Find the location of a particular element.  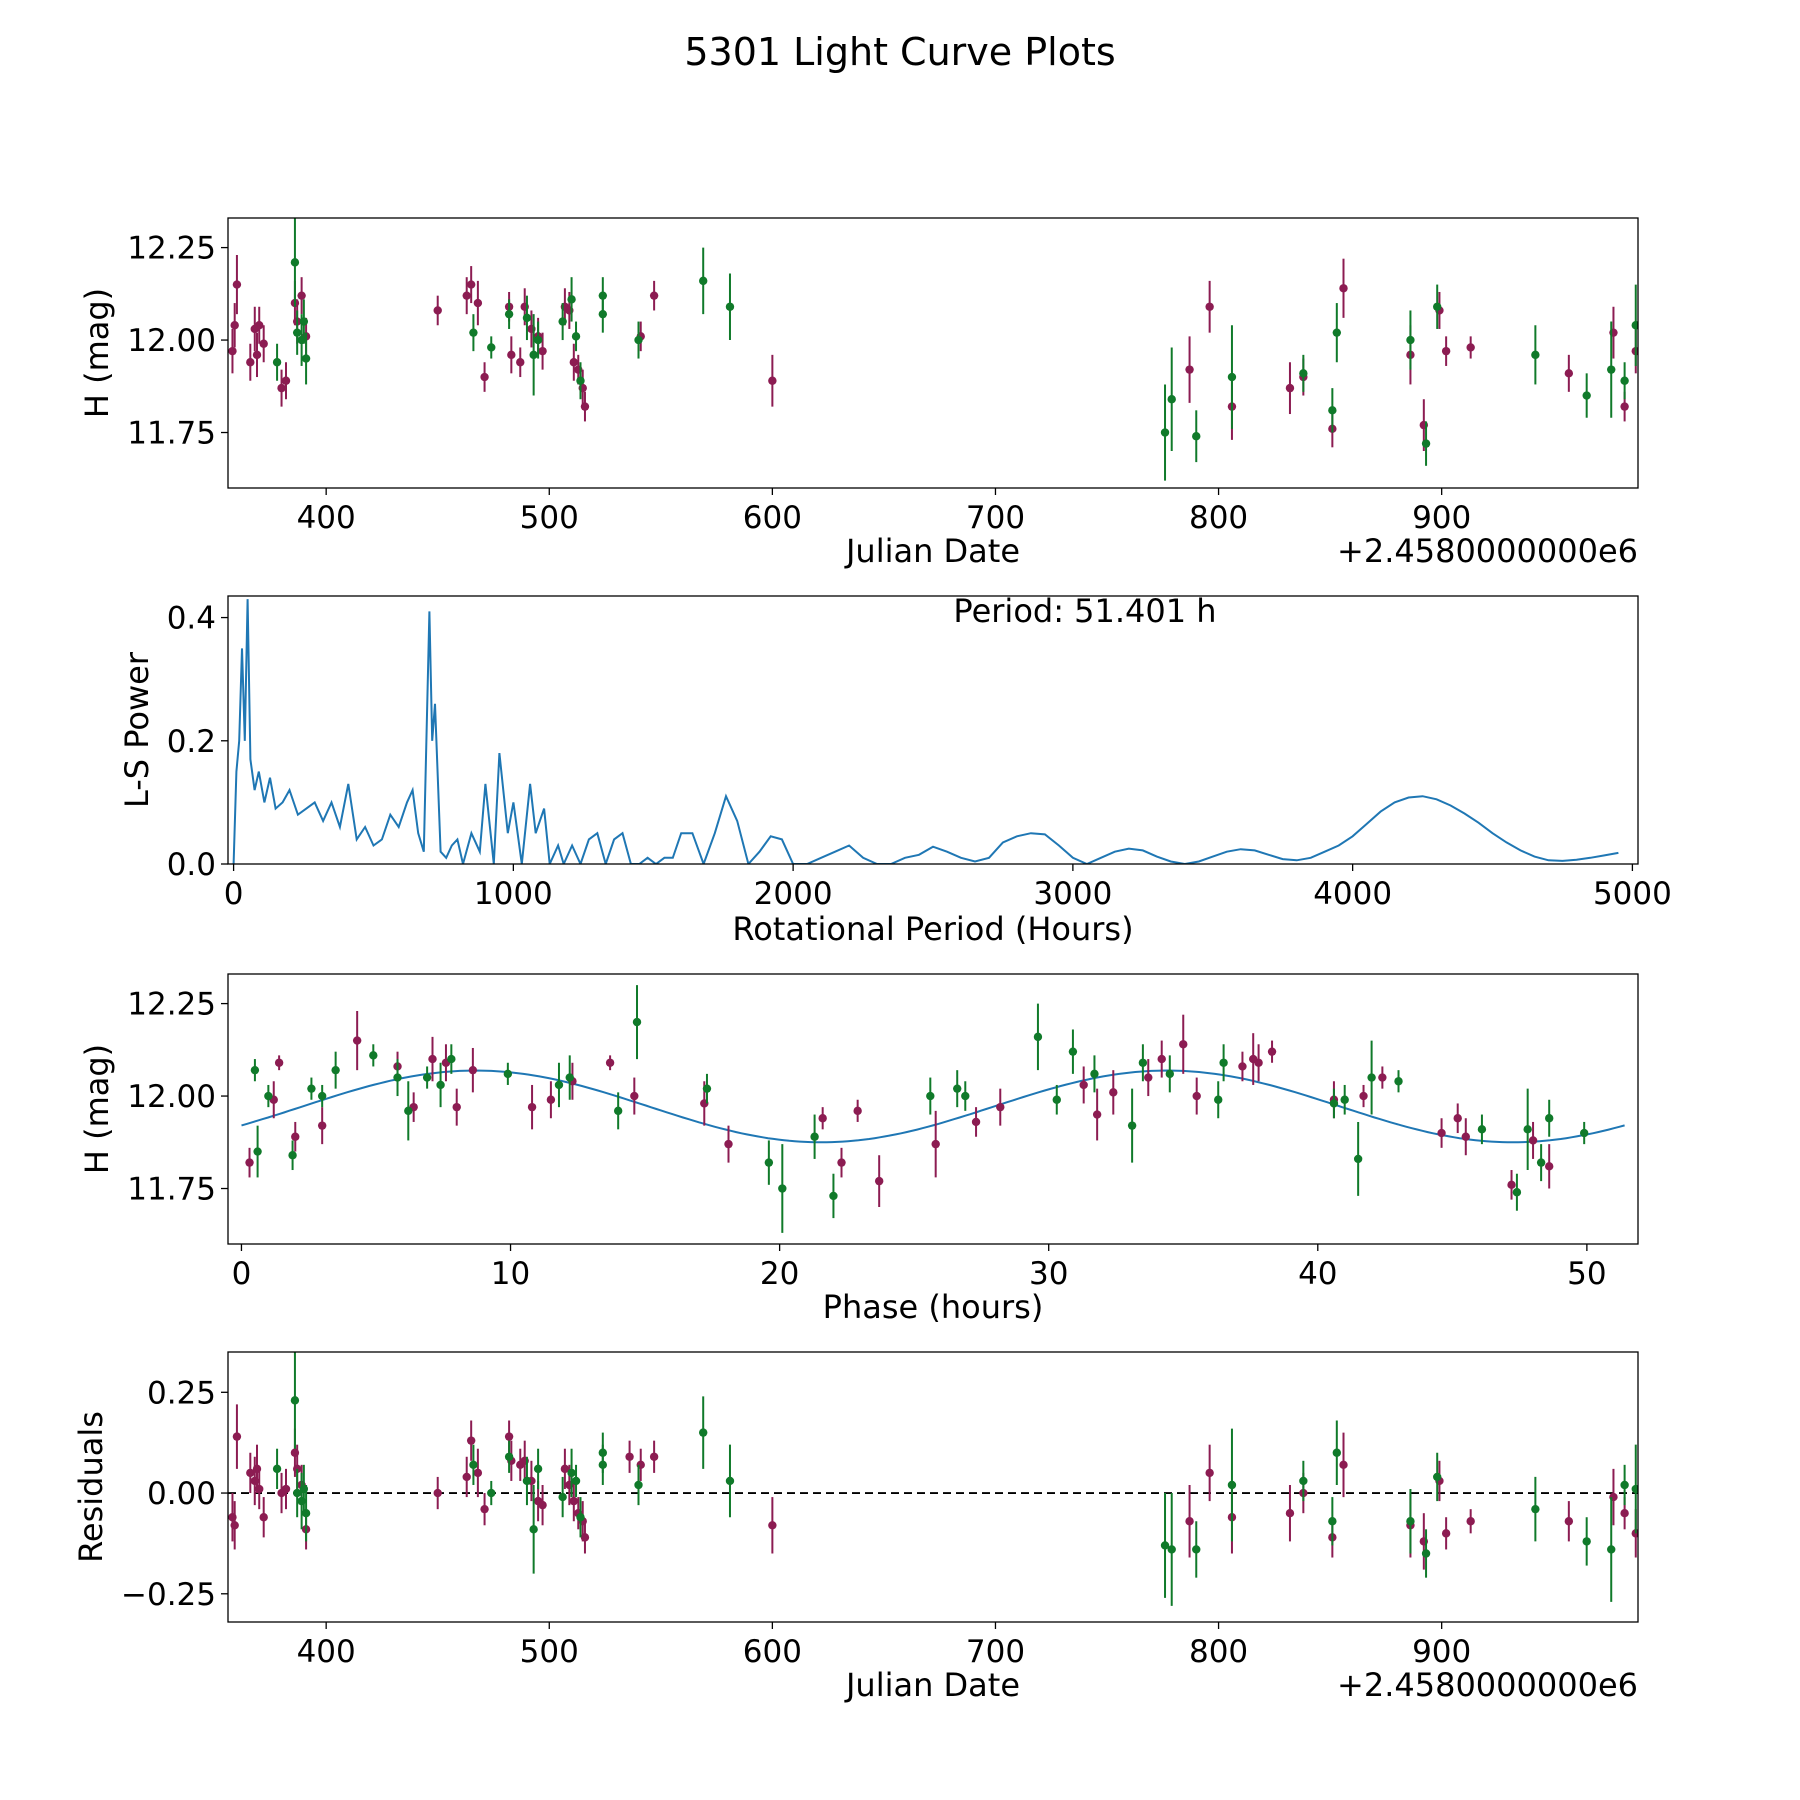

lightcurve-y-label: H (mag) is located at coordinates (97, 353).